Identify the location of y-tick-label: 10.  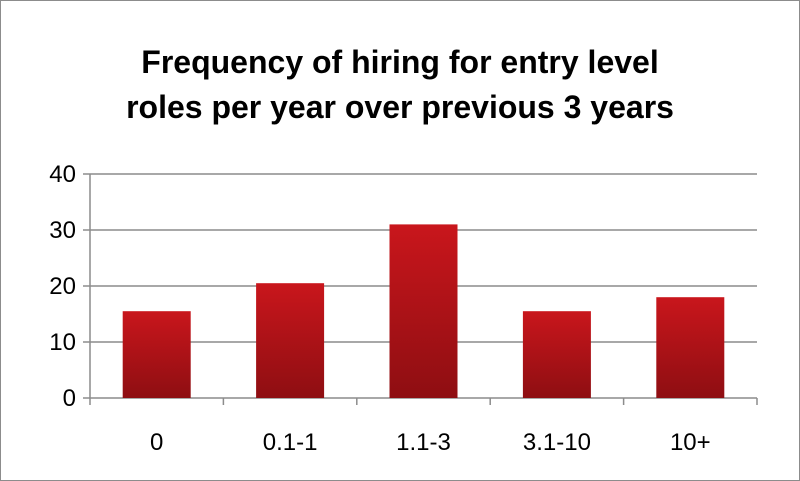
(62, 342).